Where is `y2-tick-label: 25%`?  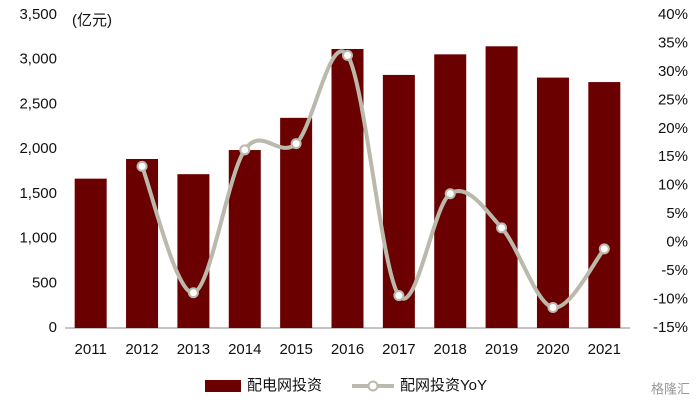
y2-tick-label: 25% is located at coordinates (673, 99).